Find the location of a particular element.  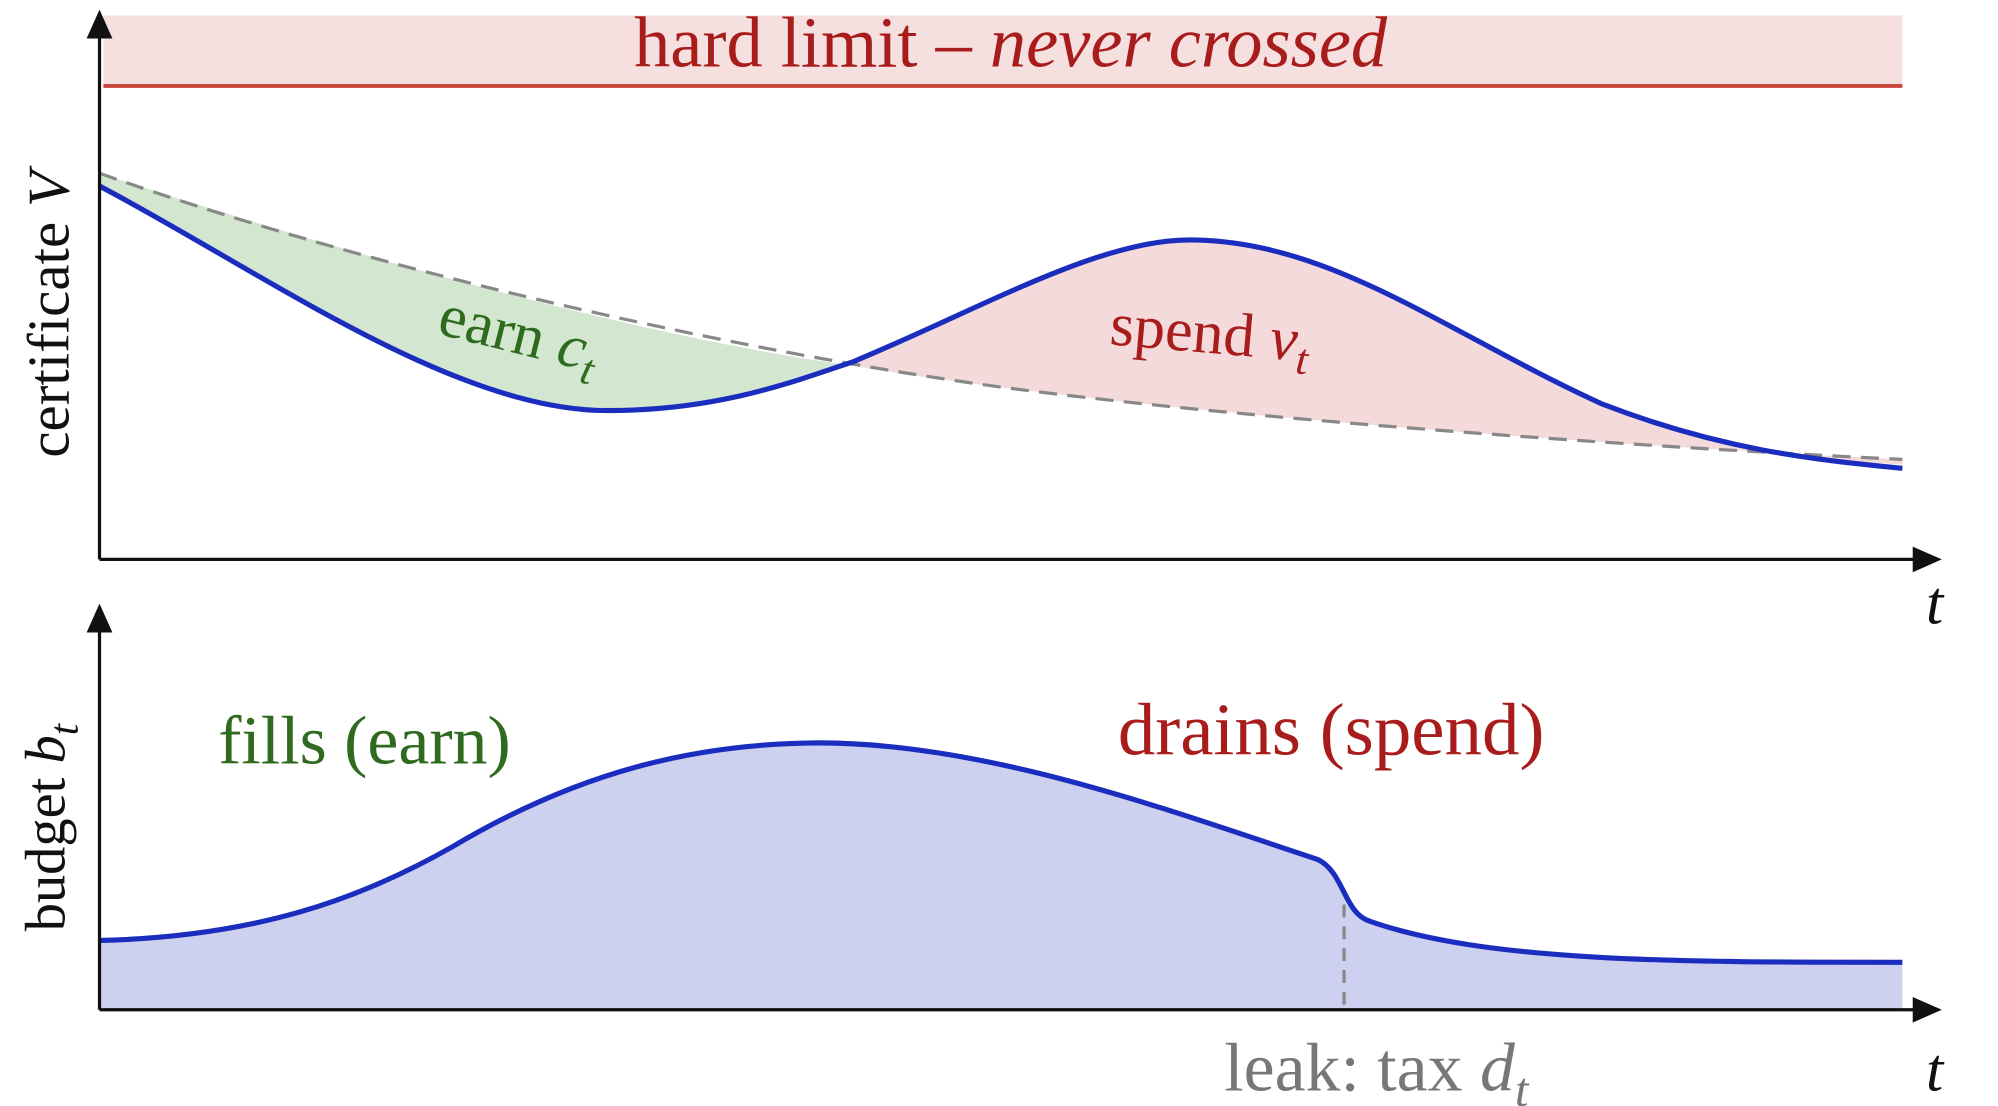

spend-label: spend νt is located at coordinates (1211, 338).